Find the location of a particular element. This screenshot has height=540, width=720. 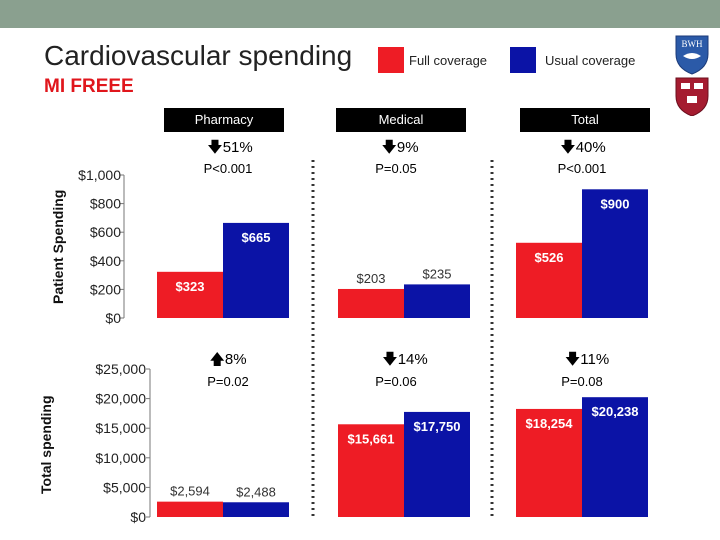

header-medical: Medical is located at coordinates (401, 120).